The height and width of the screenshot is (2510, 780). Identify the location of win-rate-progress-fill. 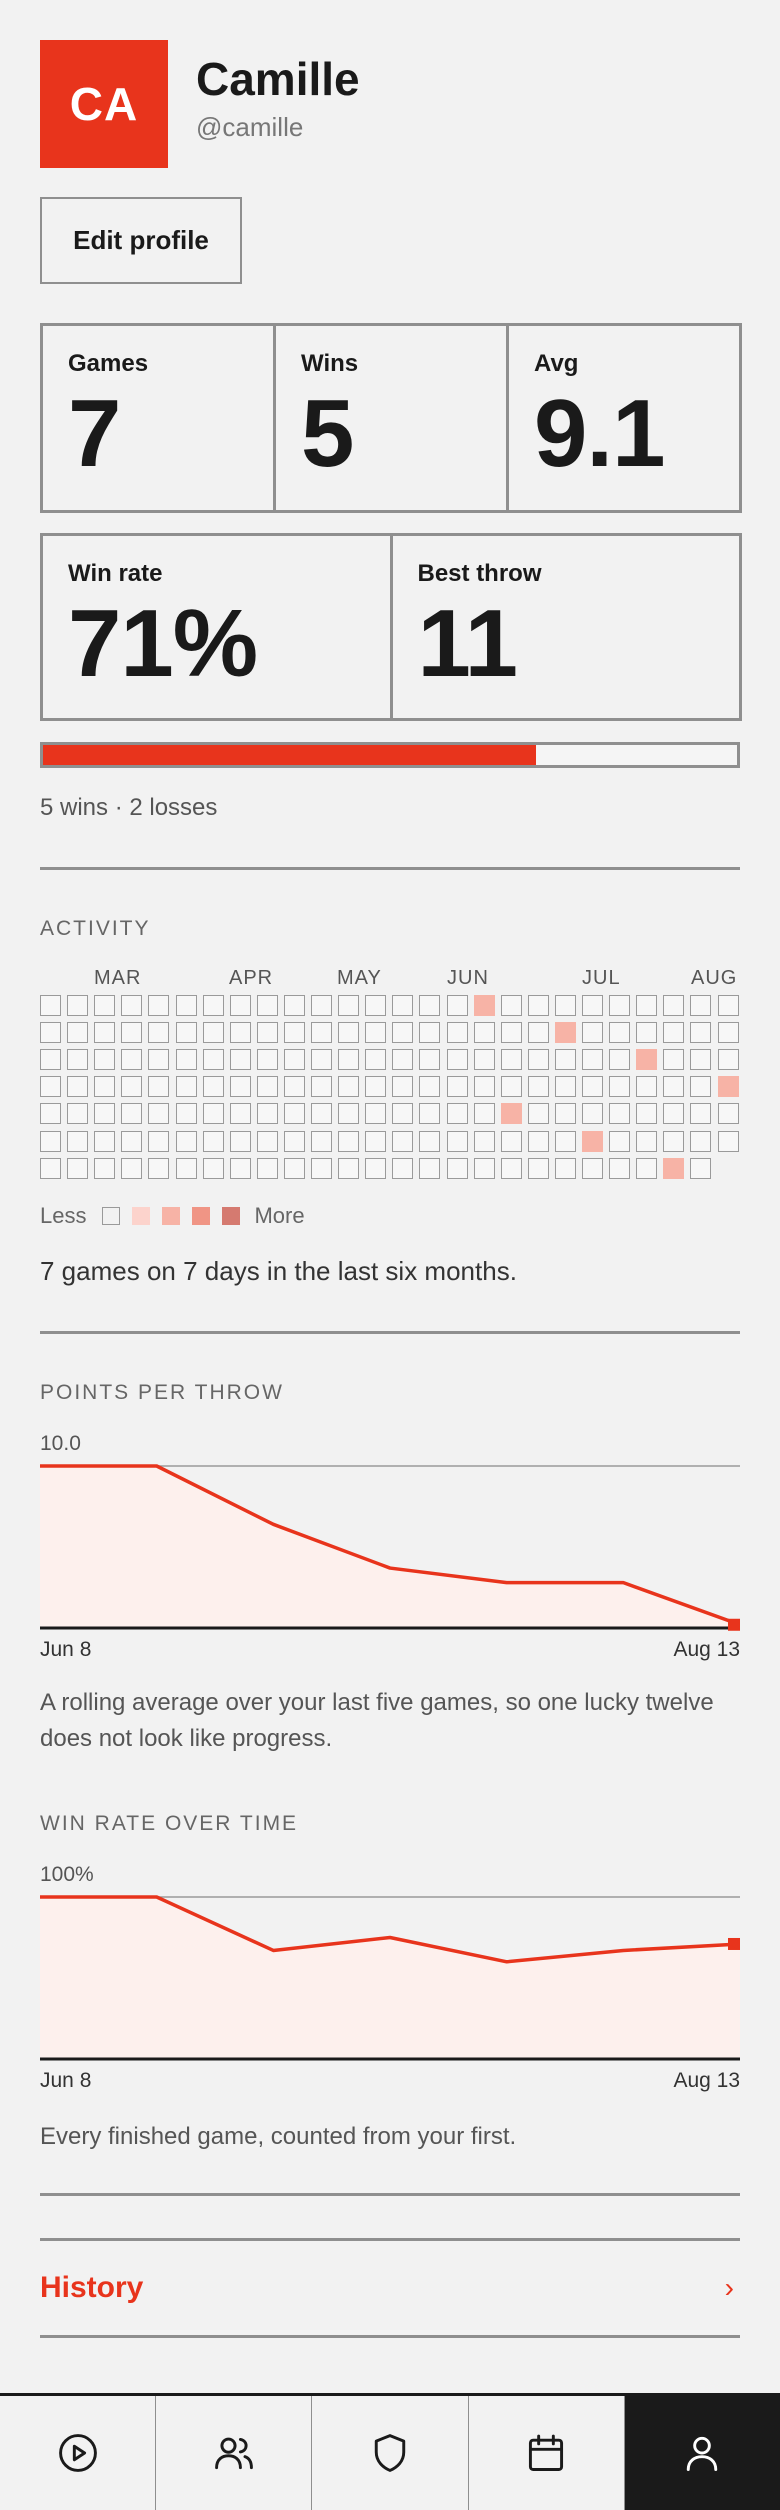
(289, 755).